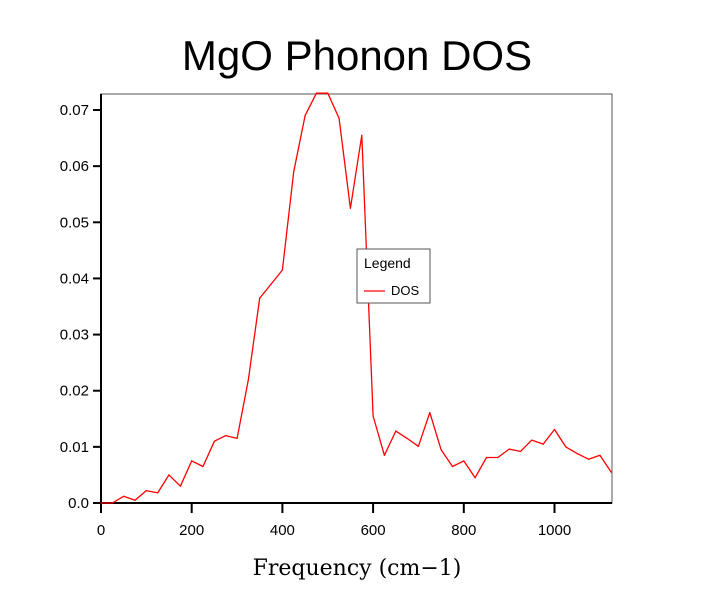 This screenshot has height=600, width=703. What do you see at coordinates (282, 530) in the screenshot?
I see `x-tick-label: 400` at bounding box center [282, 530].